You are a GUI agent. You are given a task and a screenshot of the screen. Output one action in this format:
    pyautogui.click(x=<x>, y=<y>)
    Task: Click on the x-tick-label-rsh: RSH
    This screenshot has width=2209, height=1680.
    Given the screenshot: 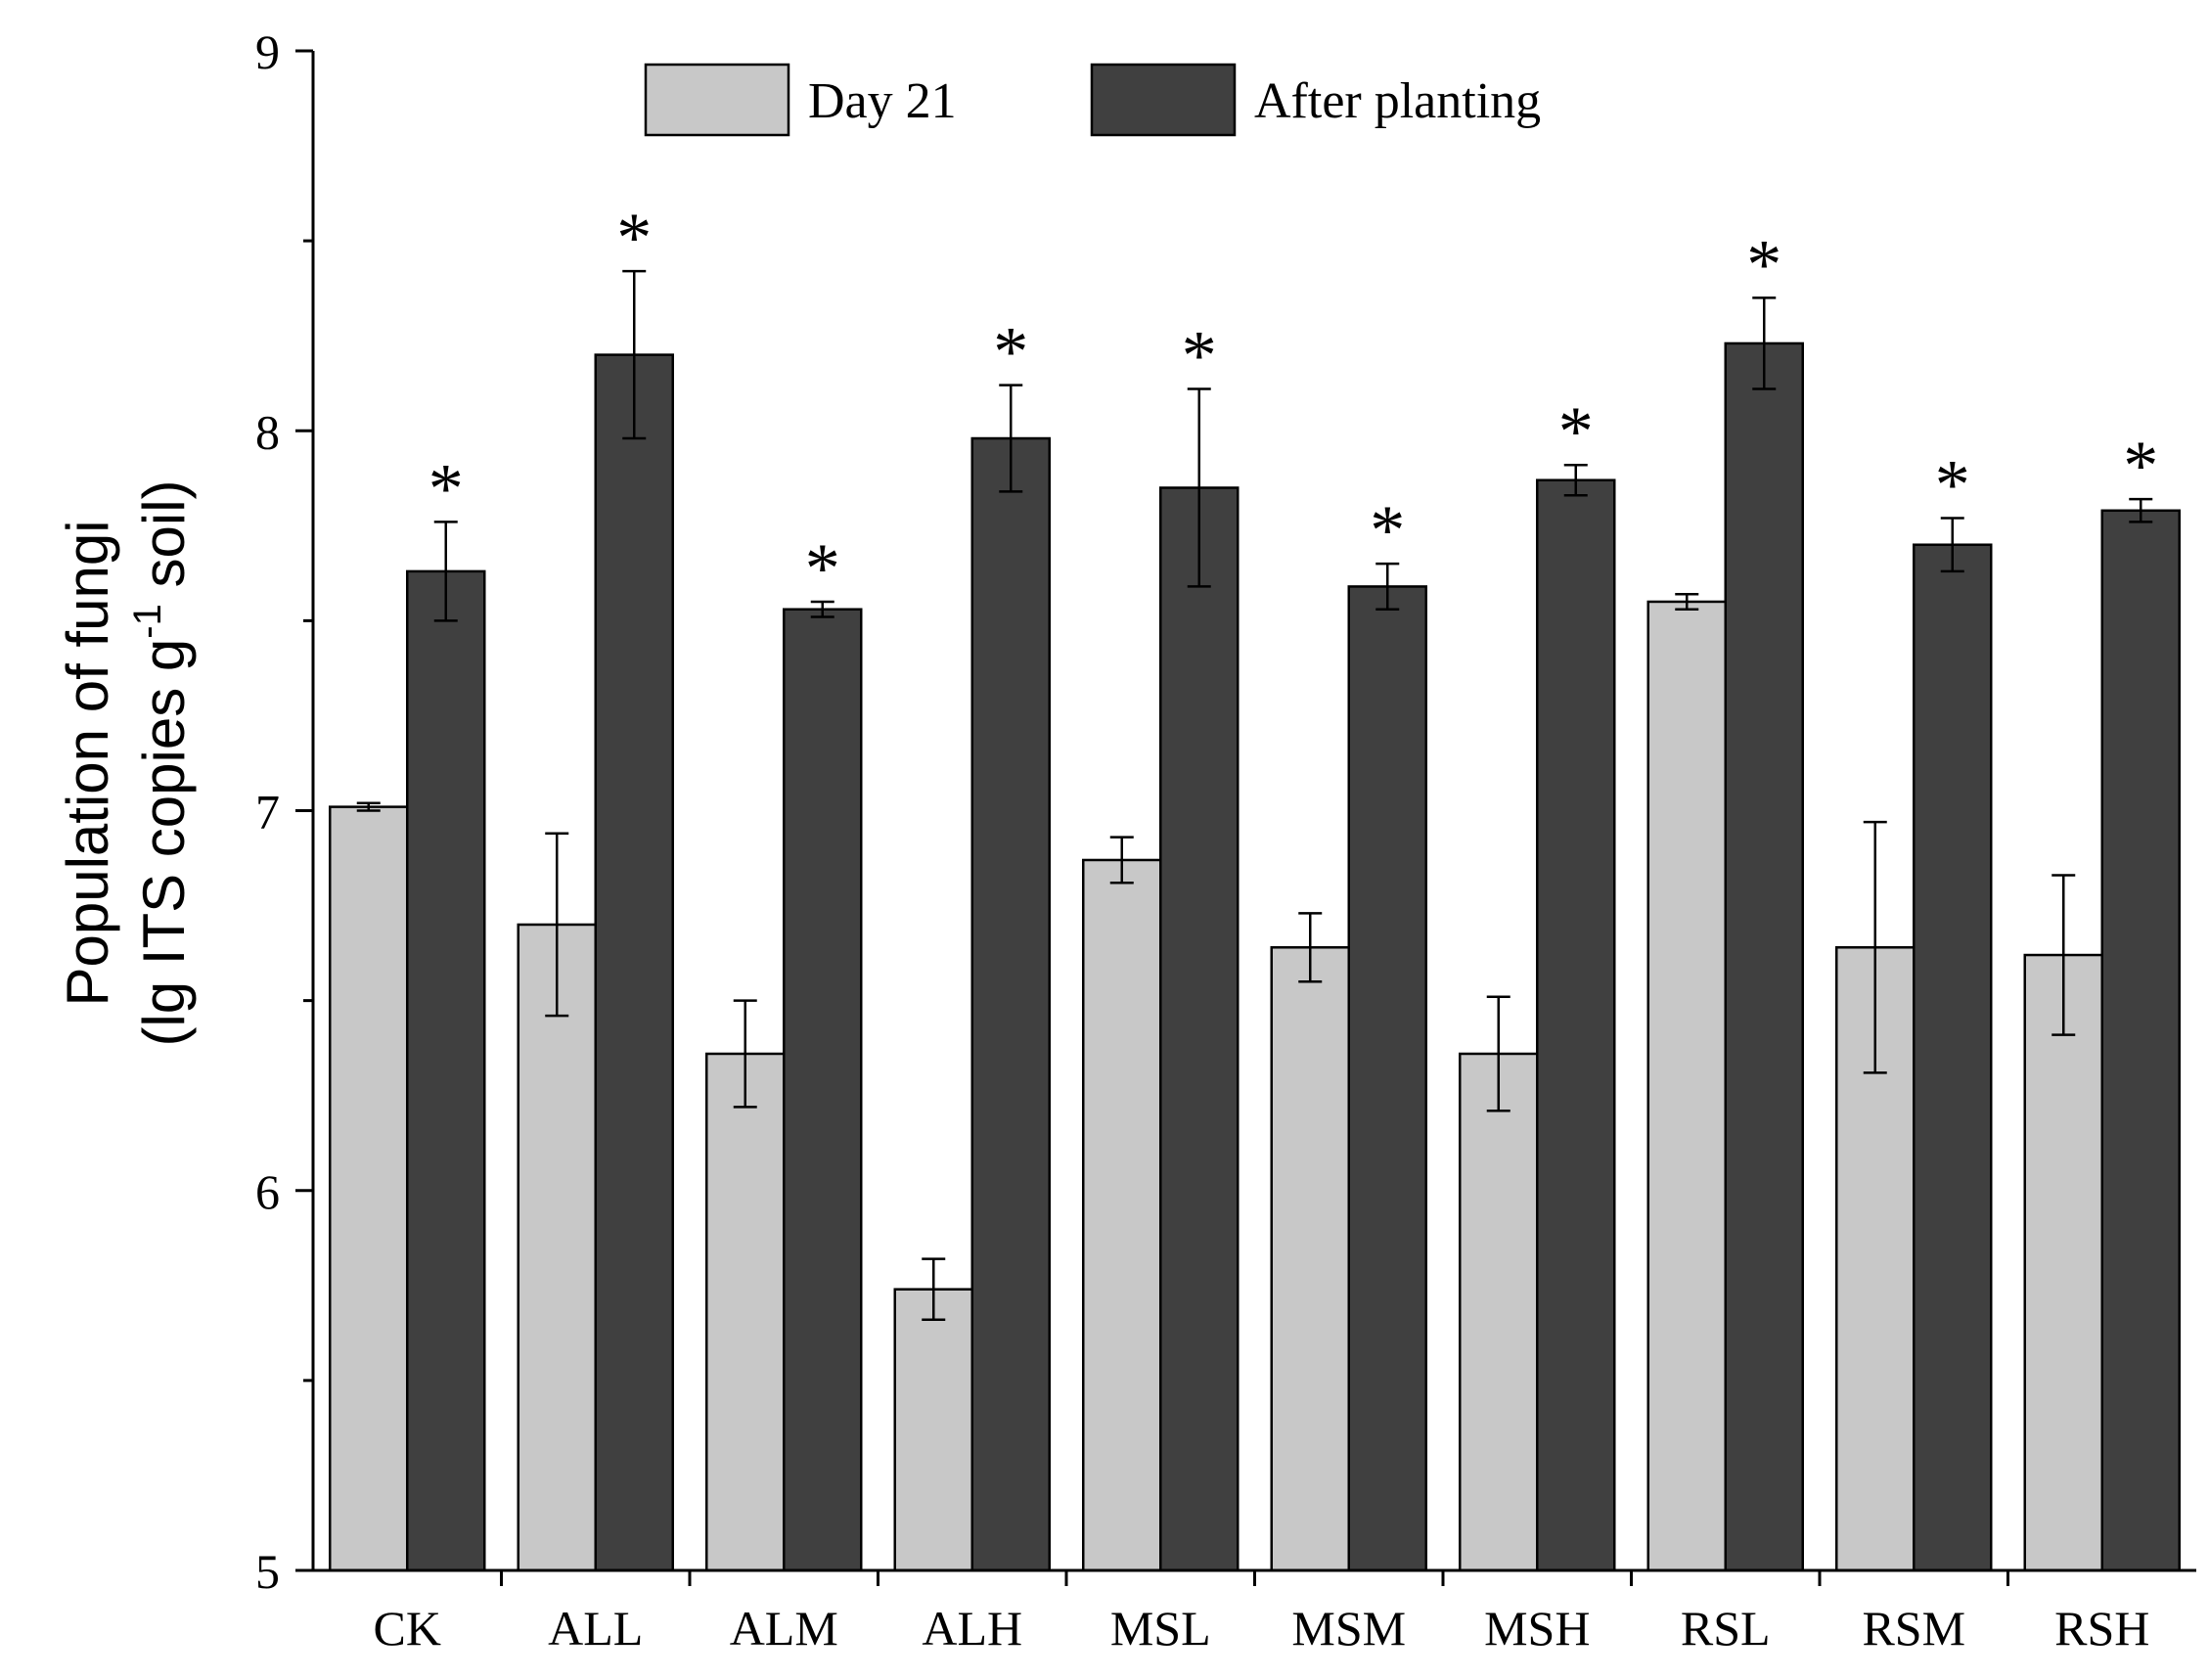 What is the action you would take?
    pyautogui.click(x=2101, y=1628)
    